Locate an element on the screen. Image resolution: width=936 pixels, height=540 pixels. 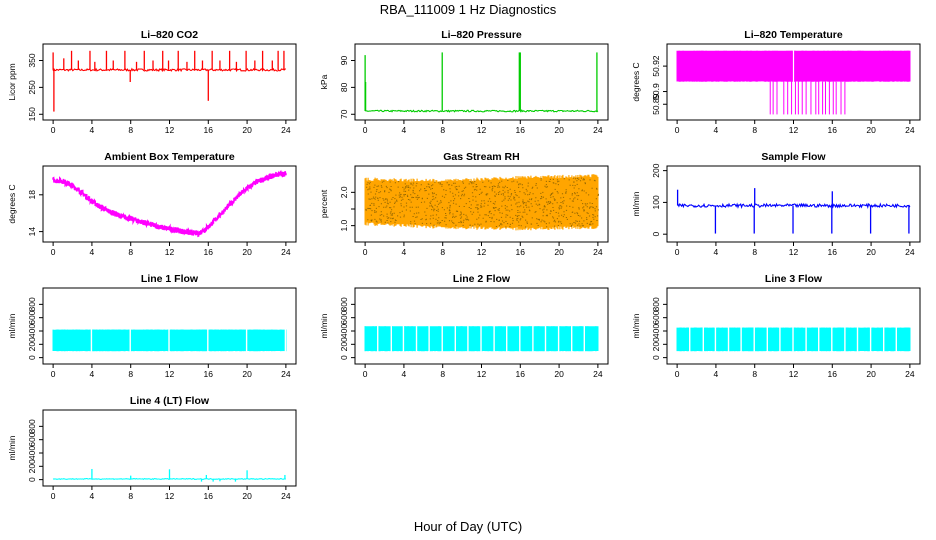
panel-title: Li–820 Pressure is located at coordinates (481, 35).